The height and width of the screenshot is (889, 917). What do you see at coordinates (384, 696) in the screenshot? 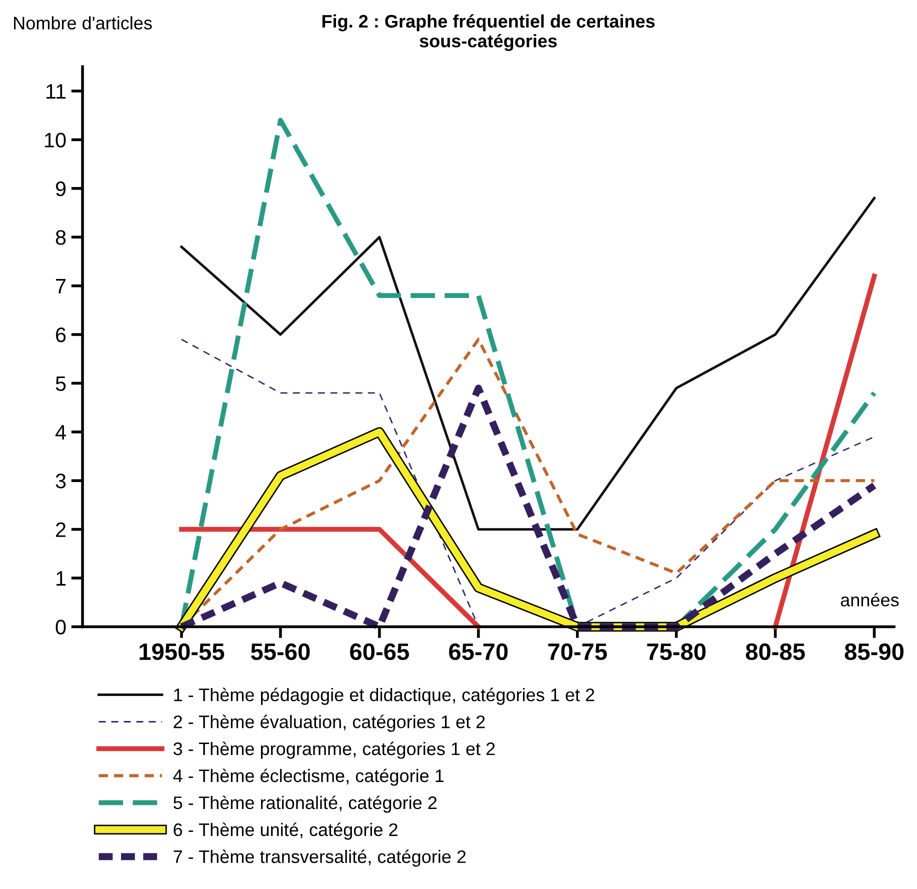
I see `legend-label: 1 - Thème pédagogie et didactique, catégories 1 et 2` at bounding box center [384, 696].